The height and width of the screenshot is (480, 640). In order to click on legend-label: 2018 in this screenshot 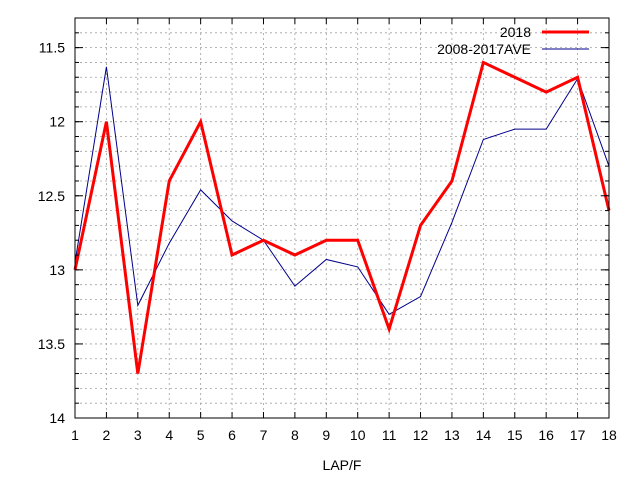, I will do `click(515, 32)`.